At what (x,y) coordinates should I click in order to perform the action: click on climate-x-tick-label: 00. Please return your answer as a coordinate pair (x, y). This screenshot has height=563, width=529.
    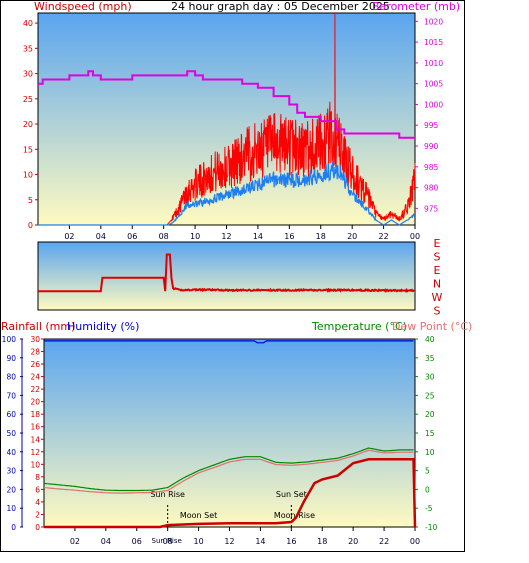
    Looking at the image, I should click on (415, 541).